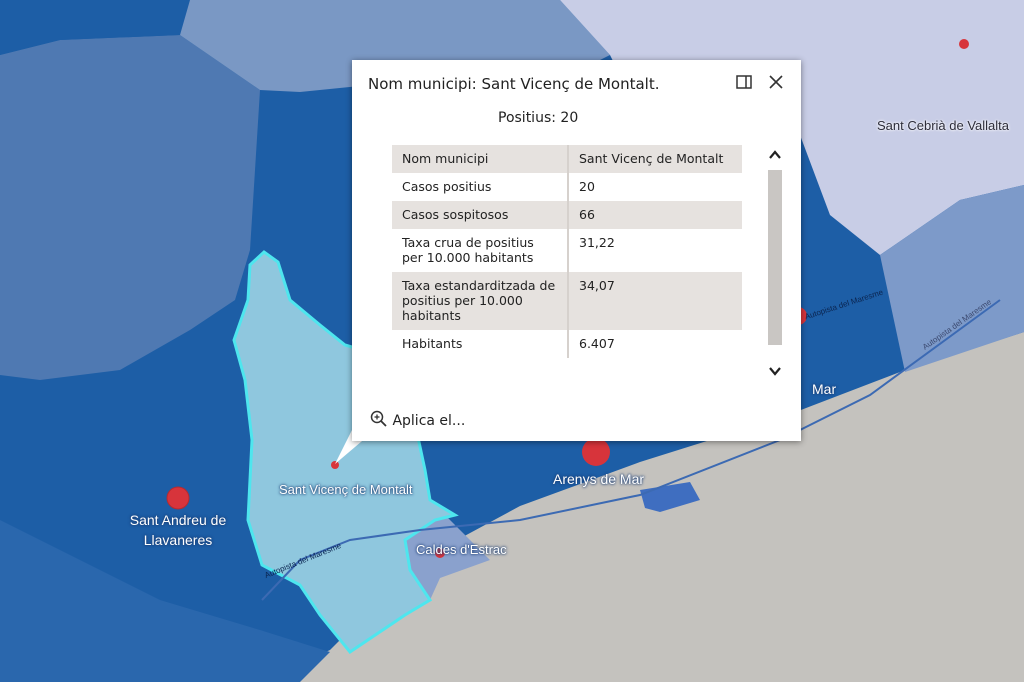 This screenshot has height=682, width=1024. Describe the element at coordinates (178, 498) in the screenshot. I see `marker-sant-andreu` at that location.